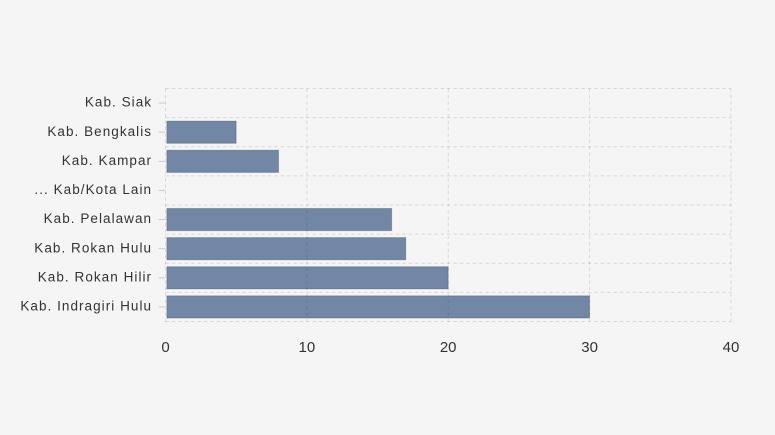  I want to click on svg-text: 40, so click(731, 347).